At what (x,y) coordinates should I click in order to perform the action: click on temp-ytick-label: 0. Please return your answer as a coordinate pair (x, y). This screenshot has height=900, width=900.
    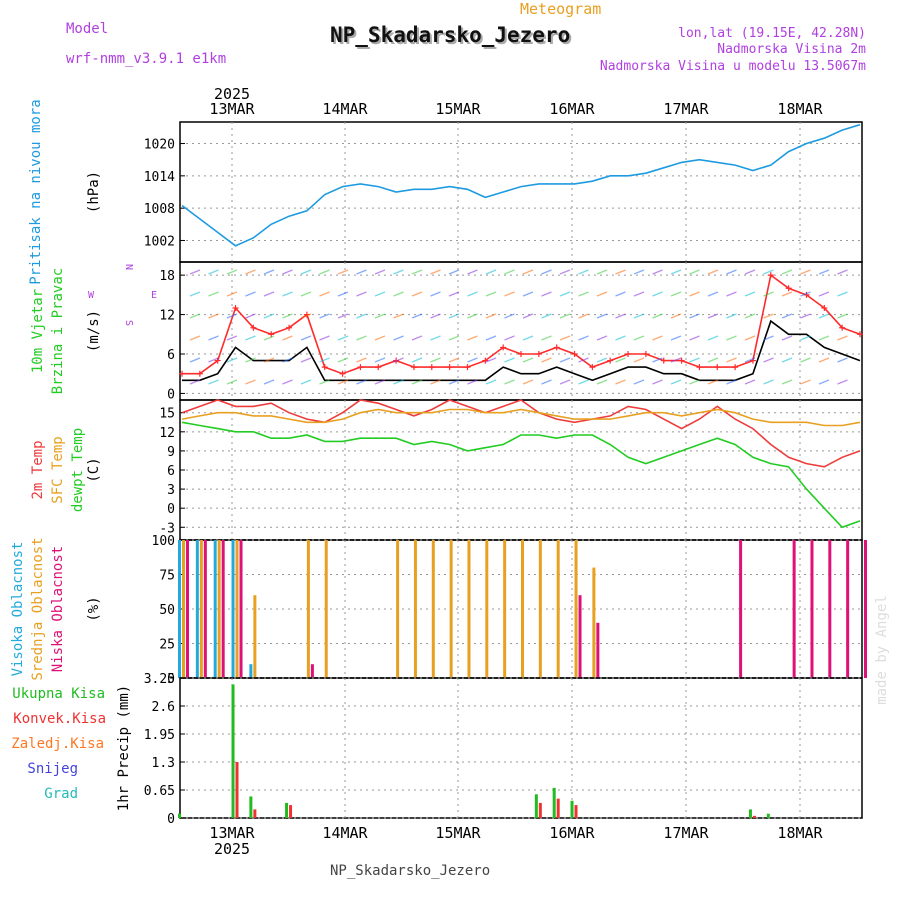
    Looking at the image, I should click on (171, 509).